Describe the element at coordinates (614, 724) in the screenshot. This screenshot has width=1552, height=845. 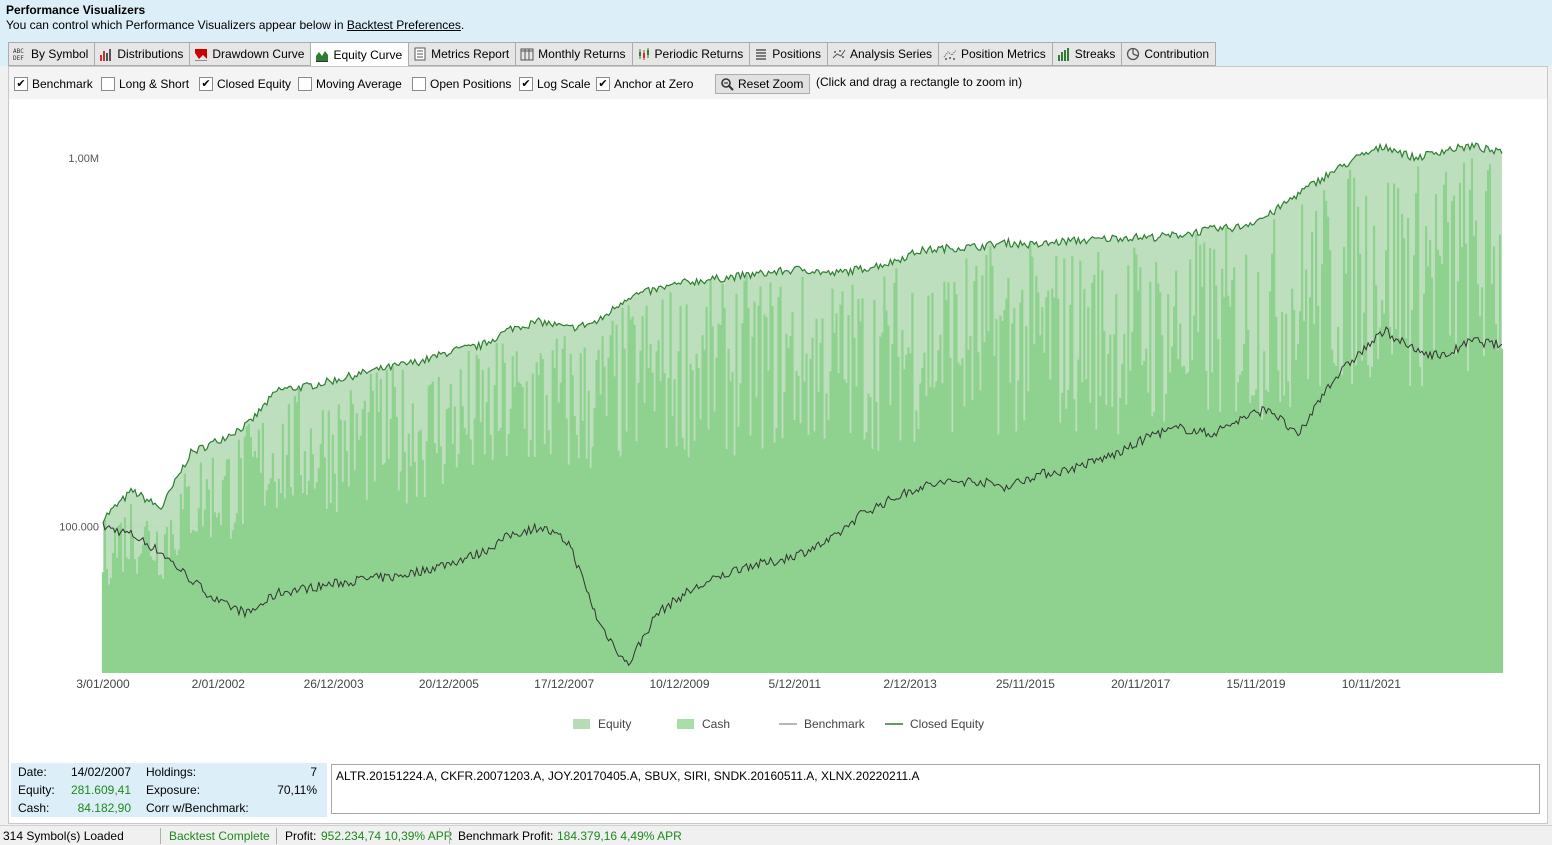
I see `legend-label: Equity` at that location.